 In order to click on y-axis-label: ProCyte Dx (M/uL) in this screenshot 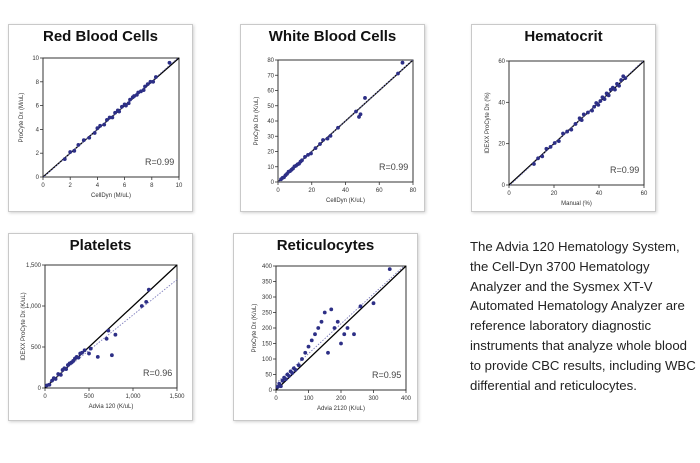, I will do `click(22, 118)`.